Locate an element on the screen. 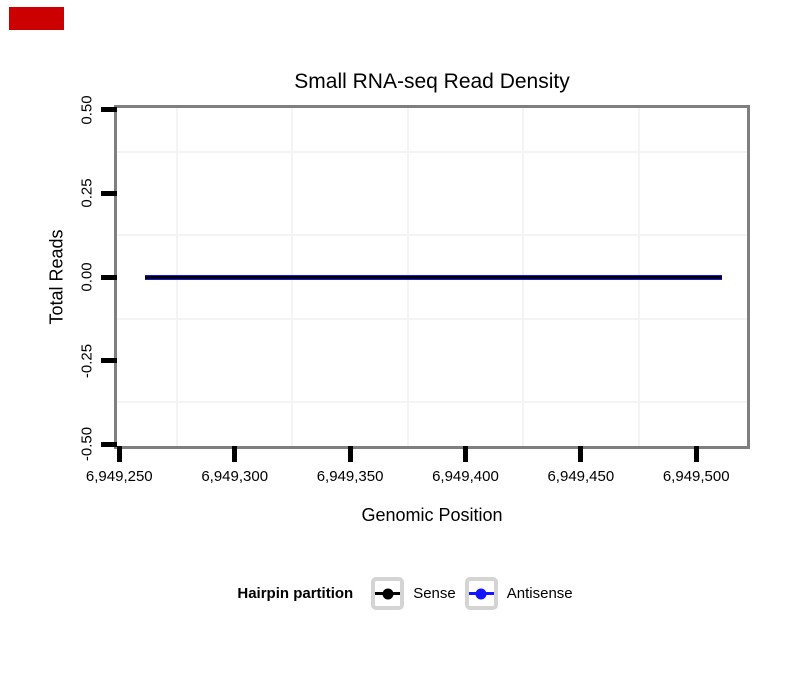 This screenshot has height=690, width=810. sense-dot-icon is located at coordinates (388, 593).